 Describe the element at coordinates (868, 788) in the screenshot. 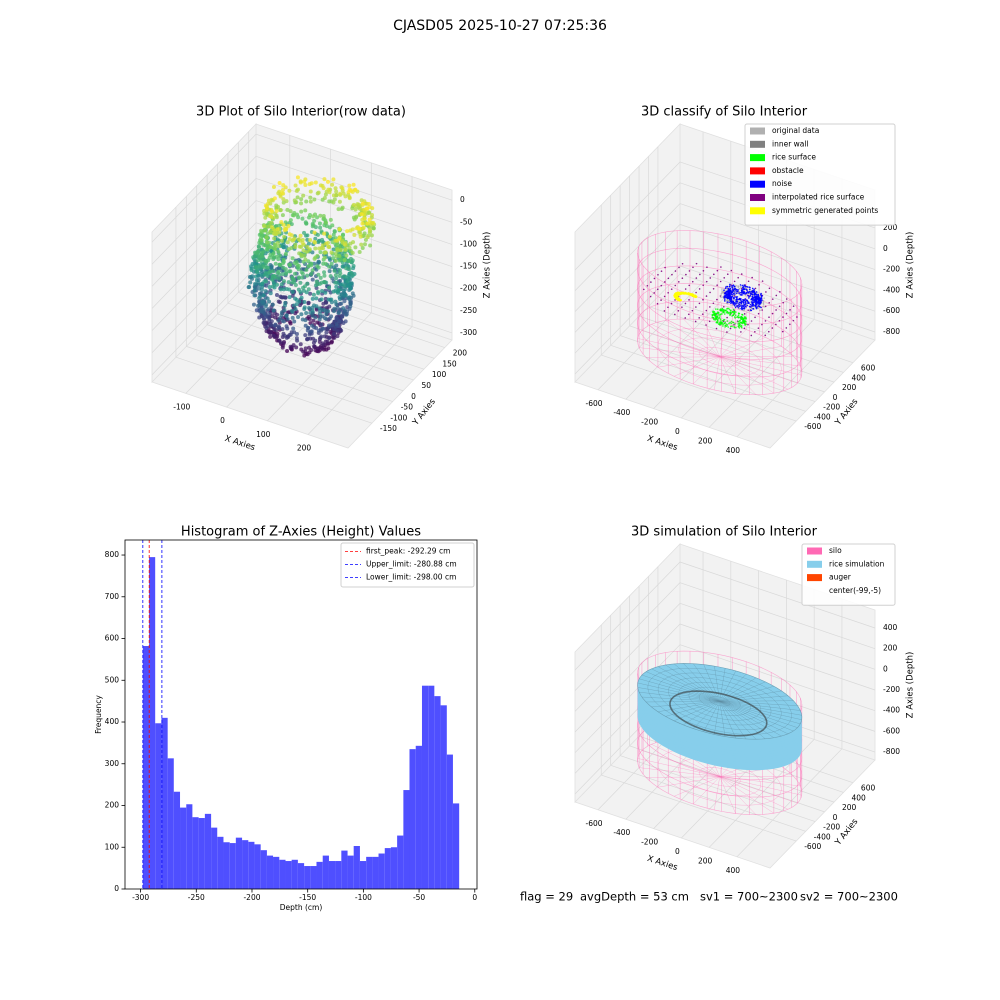

I see `y-tick-label: 600` at that location.